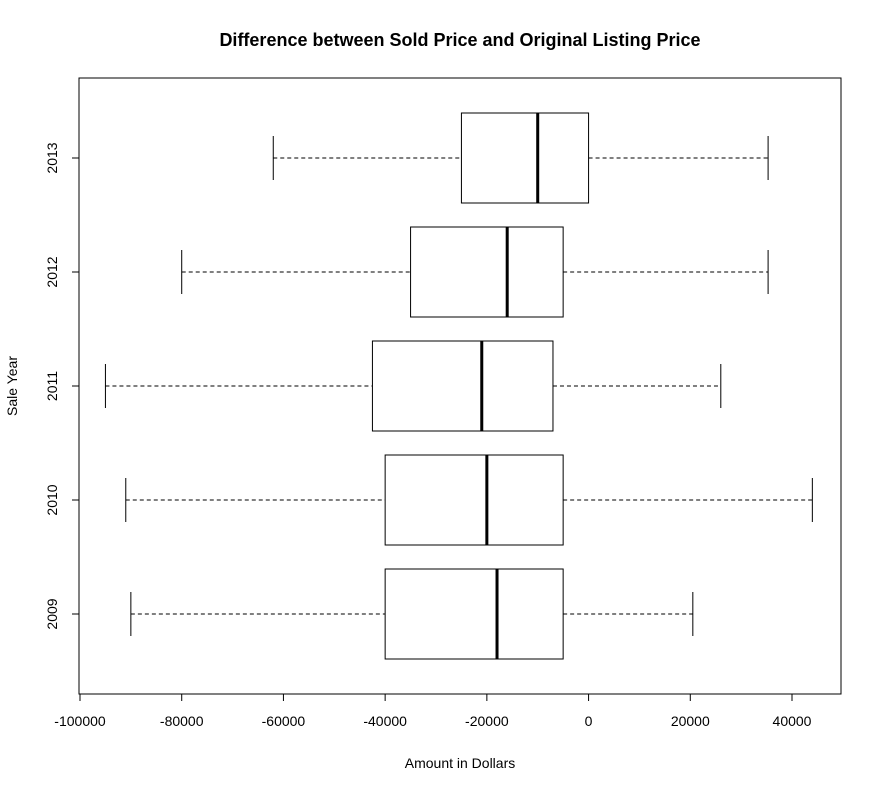  Describe the element at coordinates (690, 721) in the screenshot. I see `x-tick-label: 20000` at that location.